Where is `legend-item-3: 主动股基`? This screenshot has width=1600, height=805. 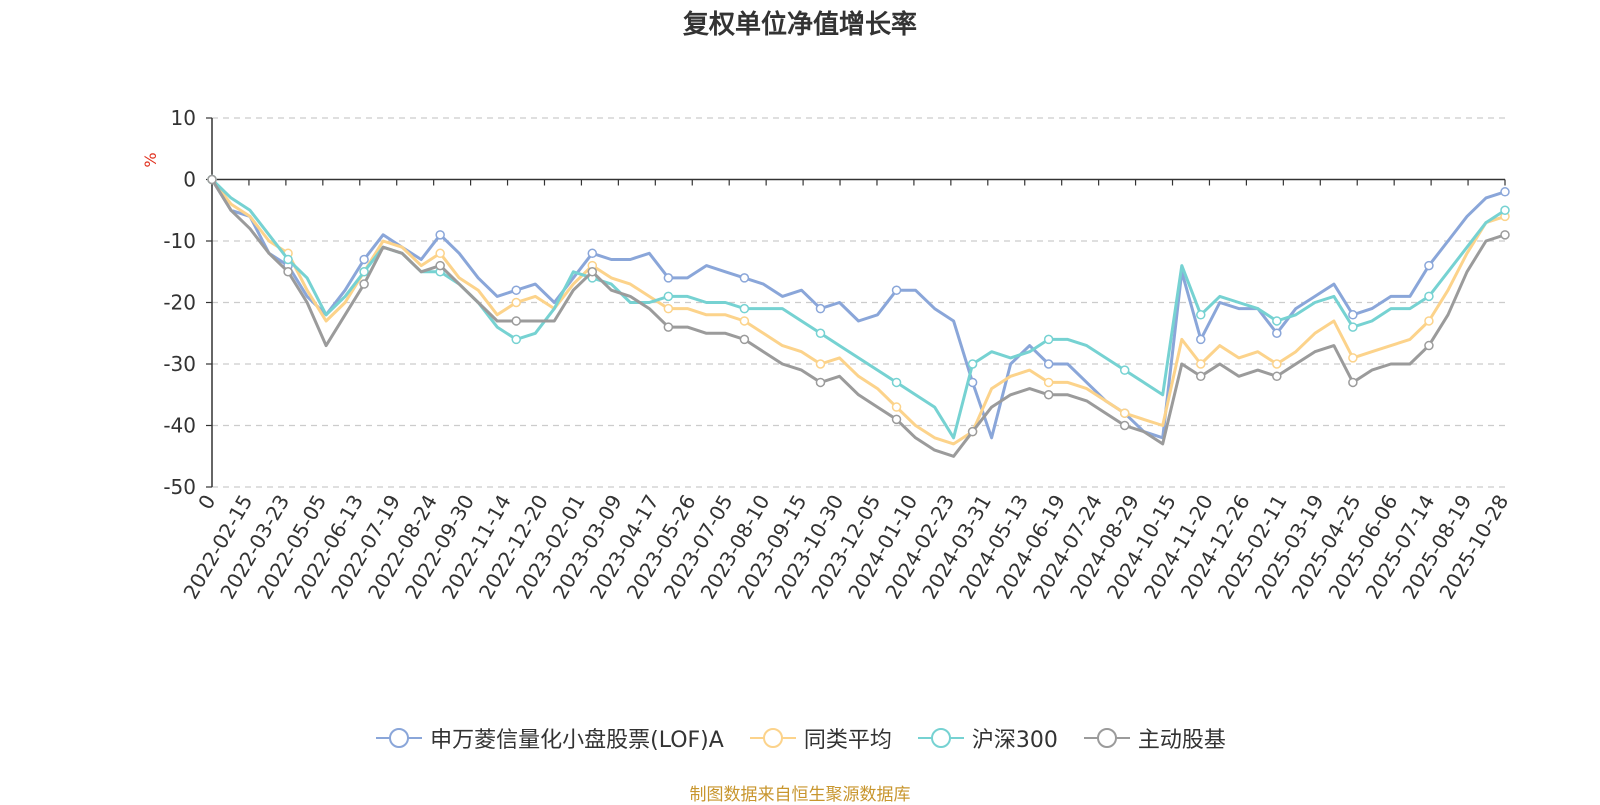
legend-item-3: 主动股基 is located at coordinates (1154, 738).